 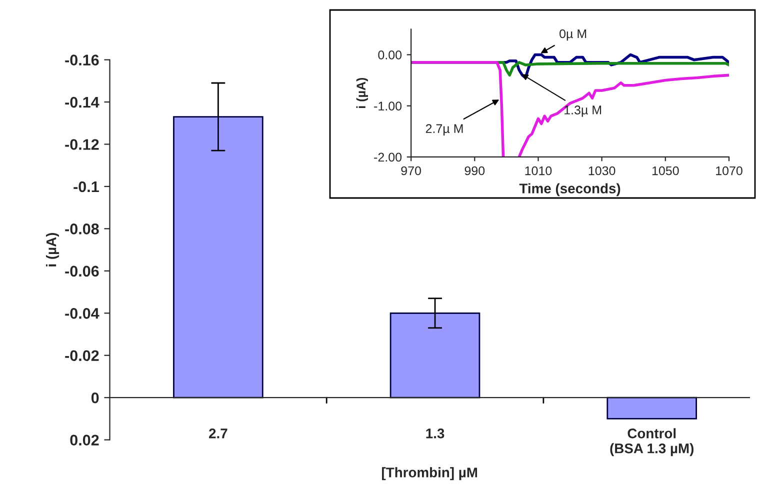 I want to click on y-tick-label: -0.06, so click(x=82, y=271).